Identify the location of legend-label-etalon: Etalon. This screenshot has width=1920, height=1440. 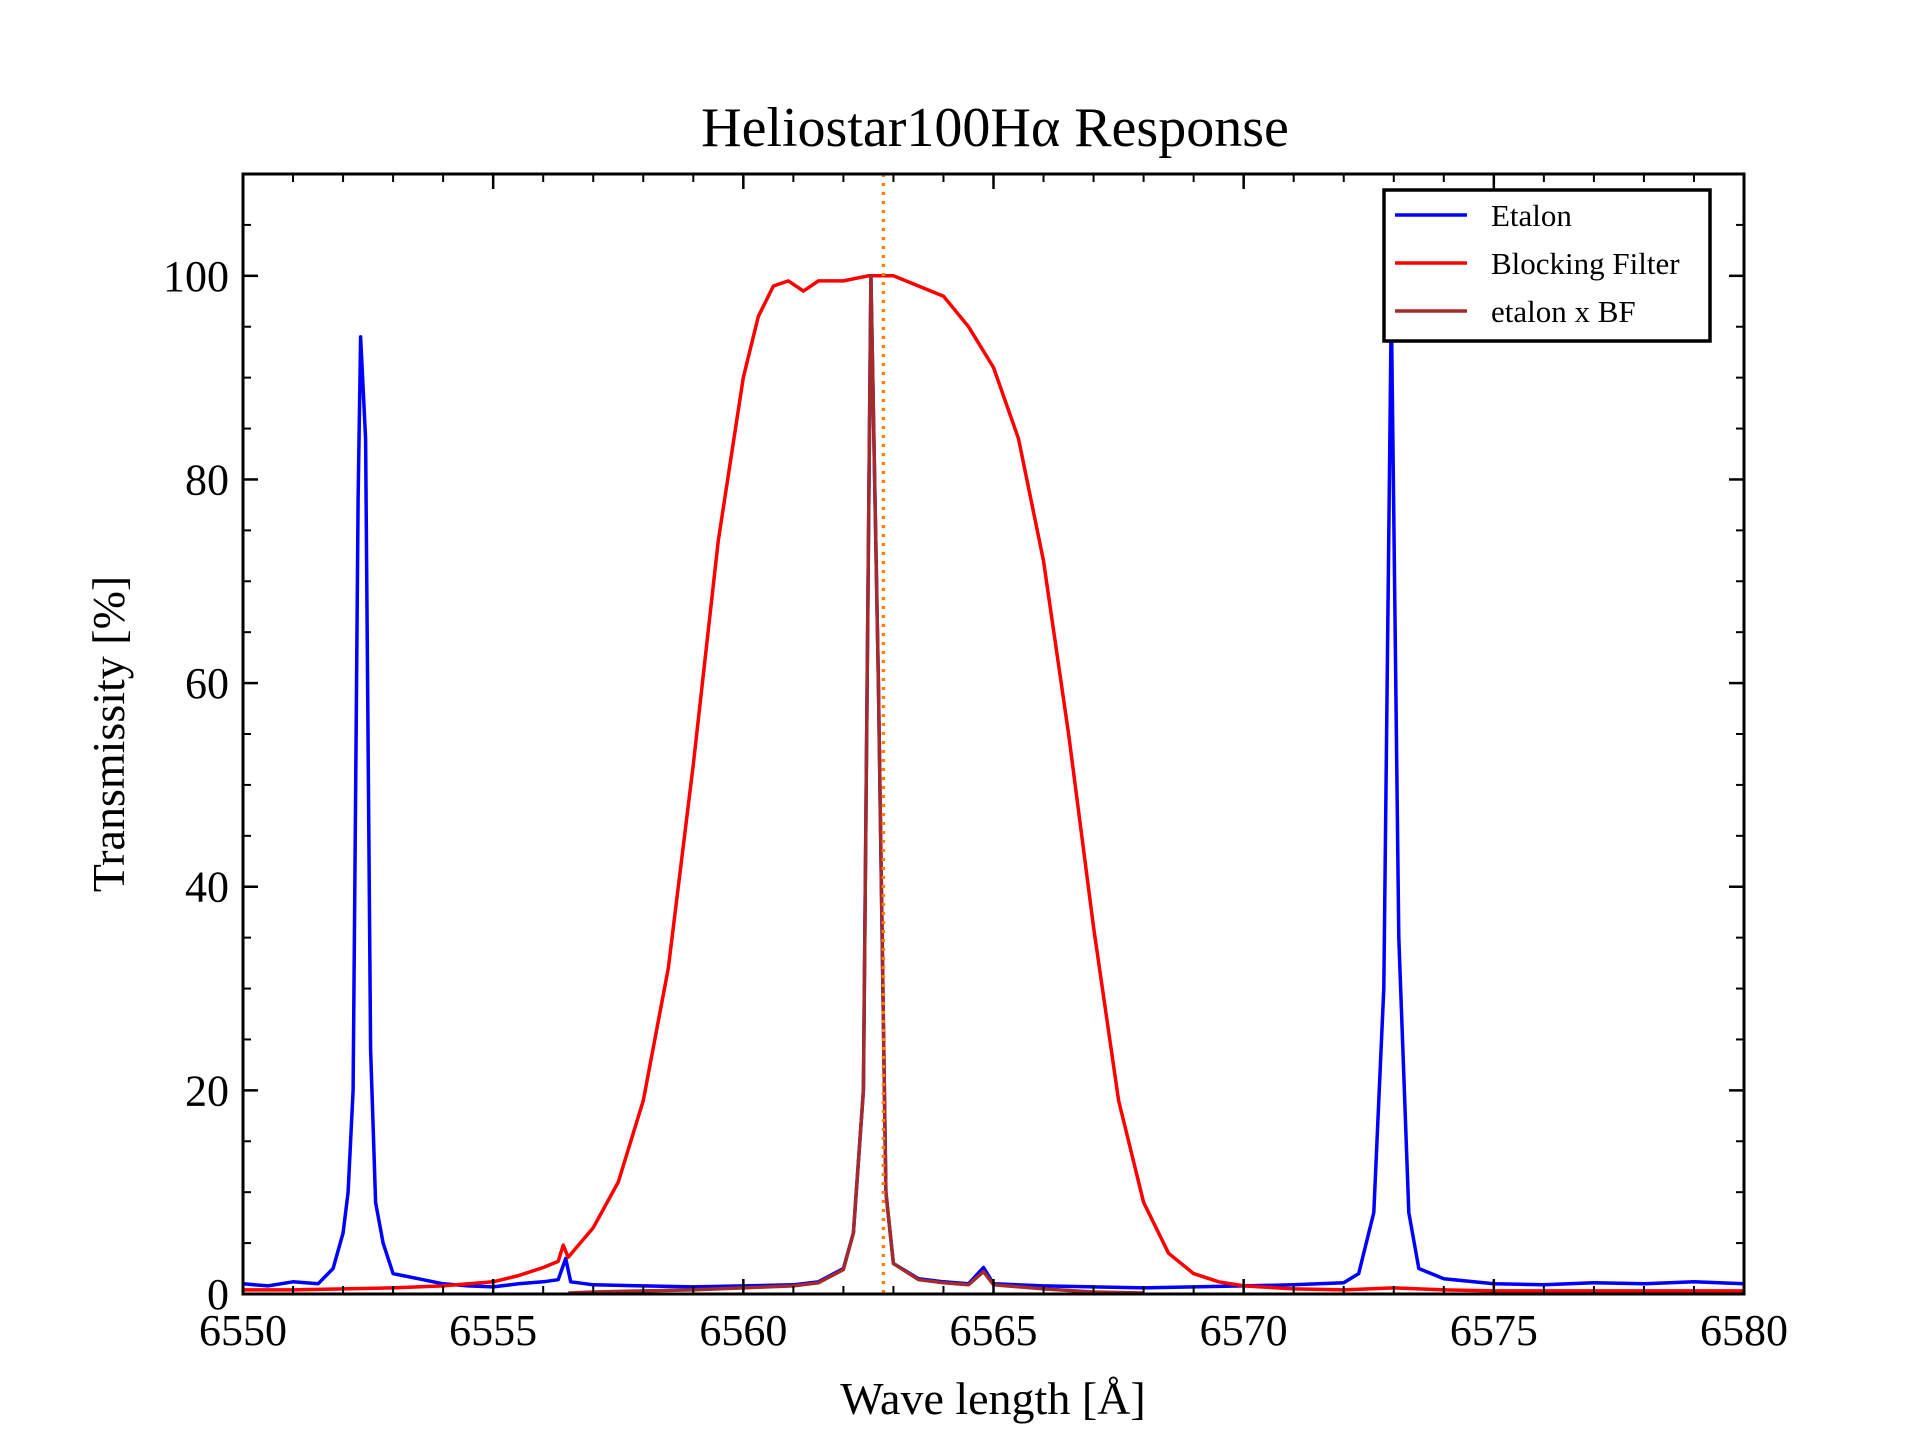
(1531, 215).